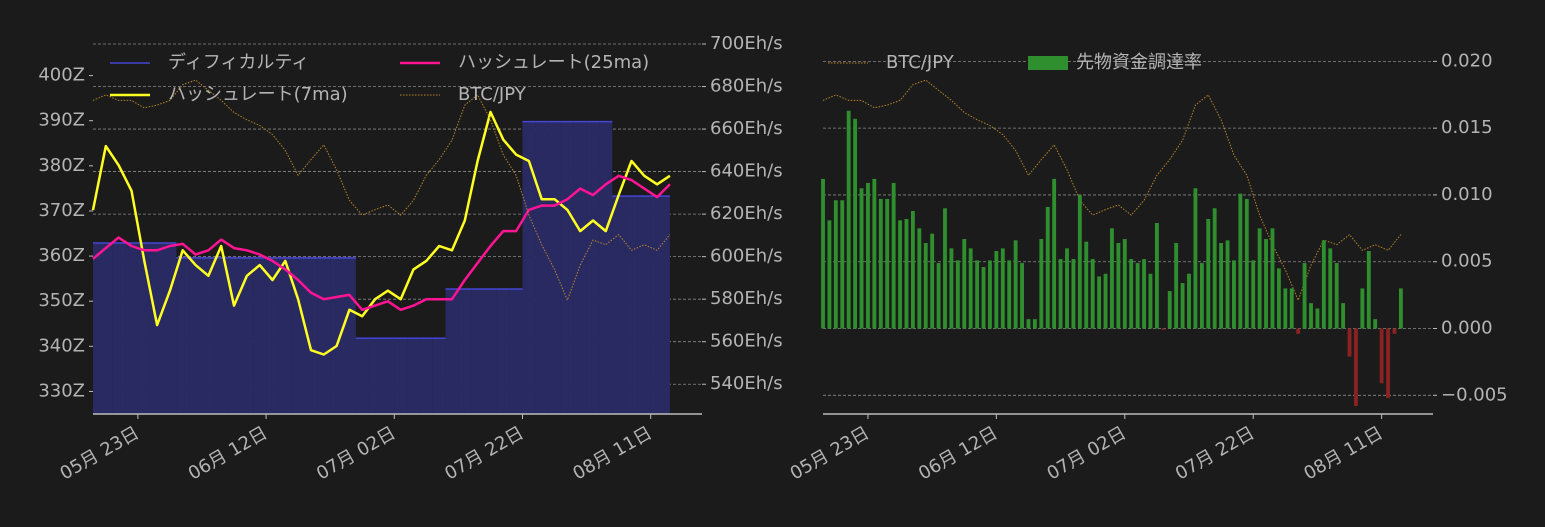 This screenshot has width=1545, height=527. I want to click on y-tick-label: 340Z, so click(61, 345).